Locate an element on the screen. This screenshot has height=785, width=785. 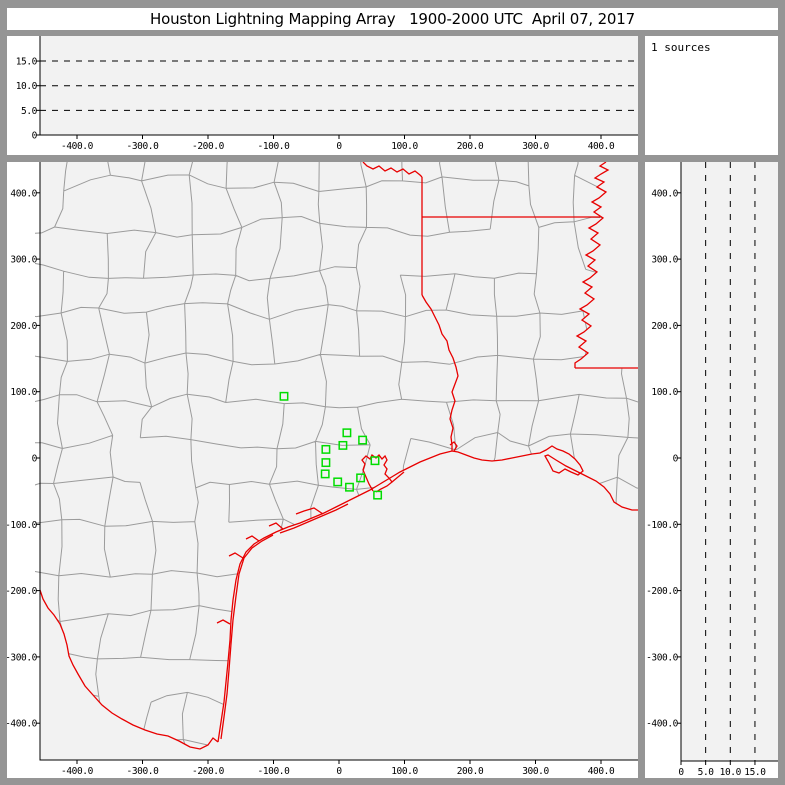
barrier-south is located at coordinates (247, 637).